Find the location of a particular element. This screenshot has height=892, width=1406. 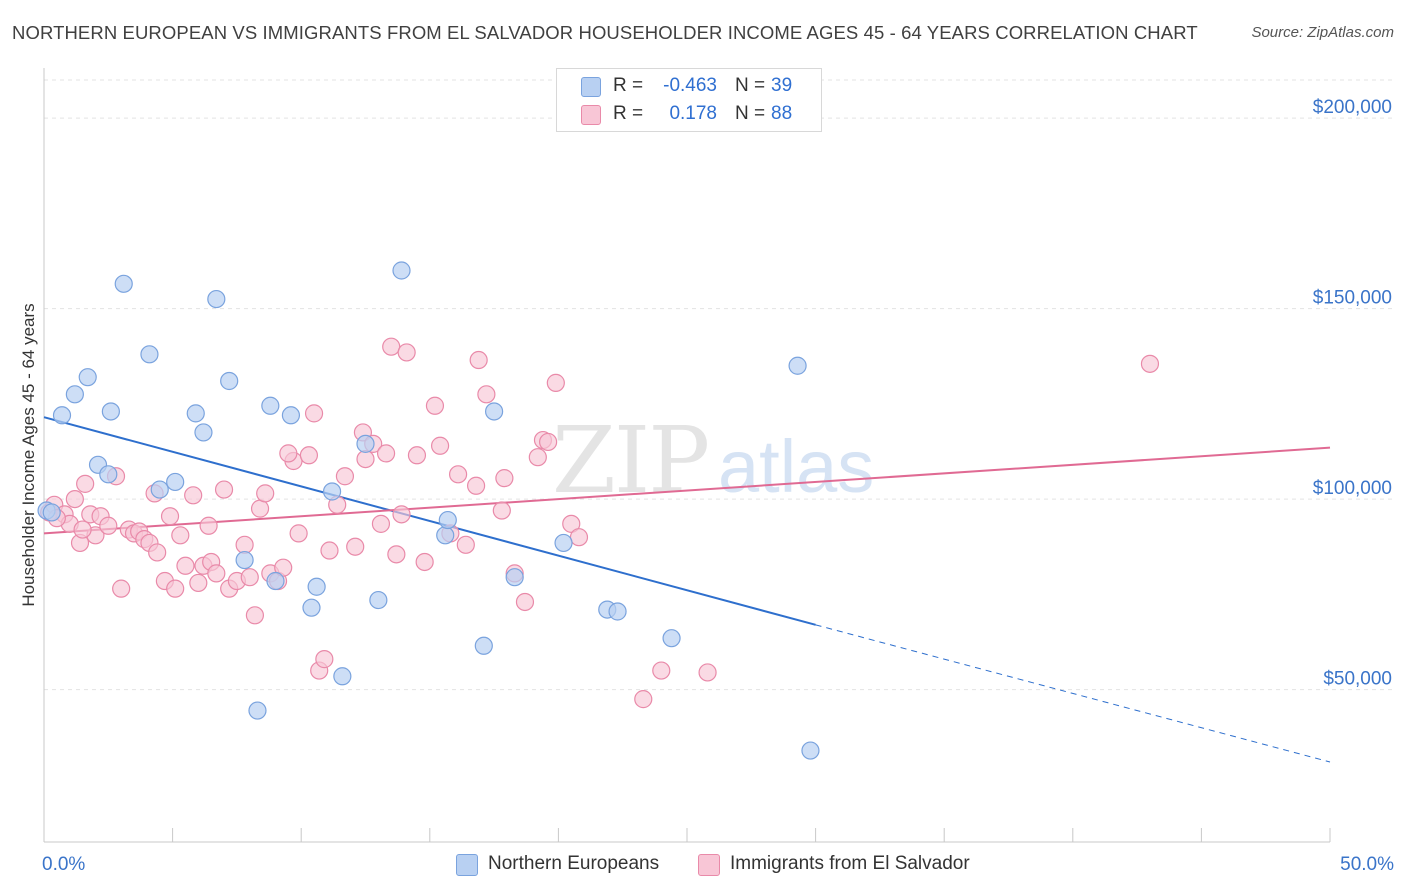

legend-swatch-pink is located at coordinates (709, 865).